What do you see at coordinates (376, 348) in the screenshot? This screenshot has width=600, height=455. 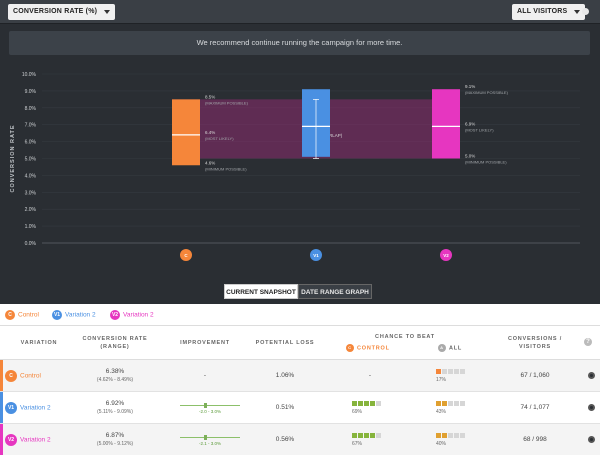 I see `col-chance-control: C CONTROL` at bounding box center [376, 348].